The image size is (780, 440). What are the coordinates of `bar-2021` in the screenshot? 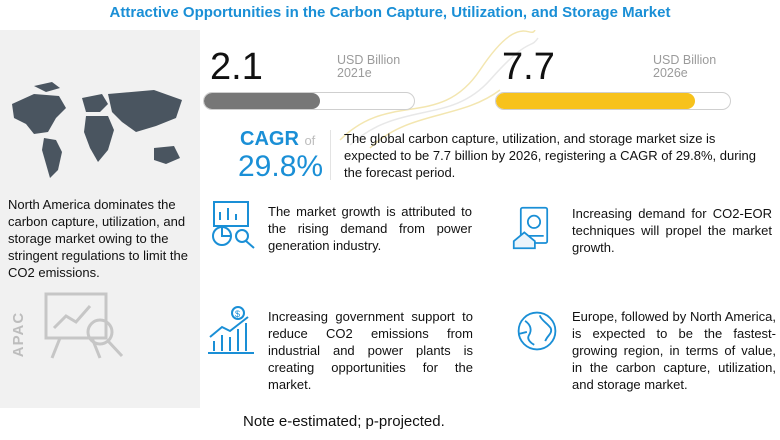 It's located at (309, 101).